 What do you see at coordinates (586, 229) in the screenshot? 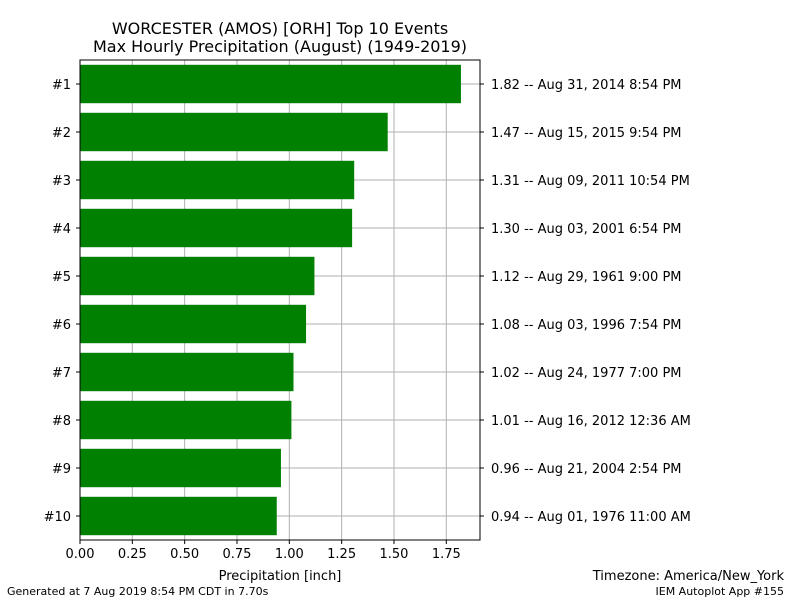
I see `right-event-label: 1.30 -- Aug 03, 2001 6:54 PM` at bounding box center [586, 229].